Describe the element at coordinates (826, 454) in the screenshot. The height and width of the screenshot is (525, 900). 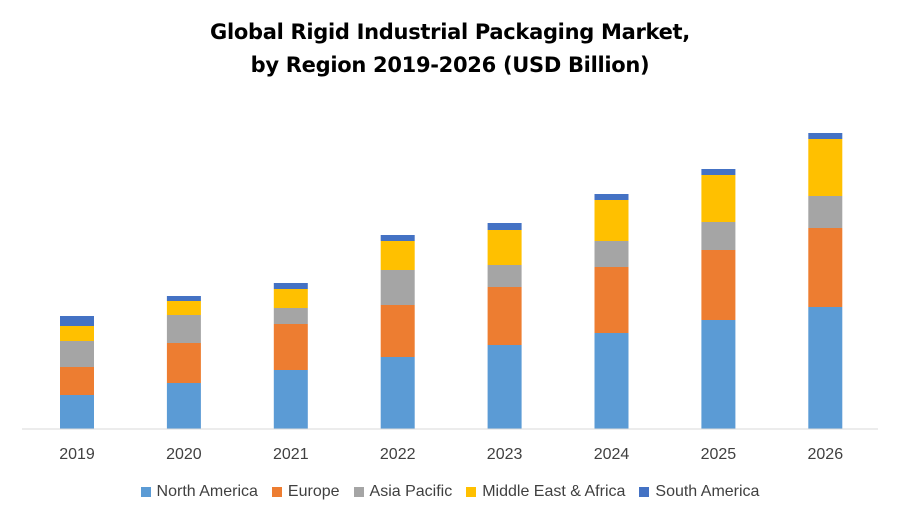
I see `x-tick-label: 2026` at that location.